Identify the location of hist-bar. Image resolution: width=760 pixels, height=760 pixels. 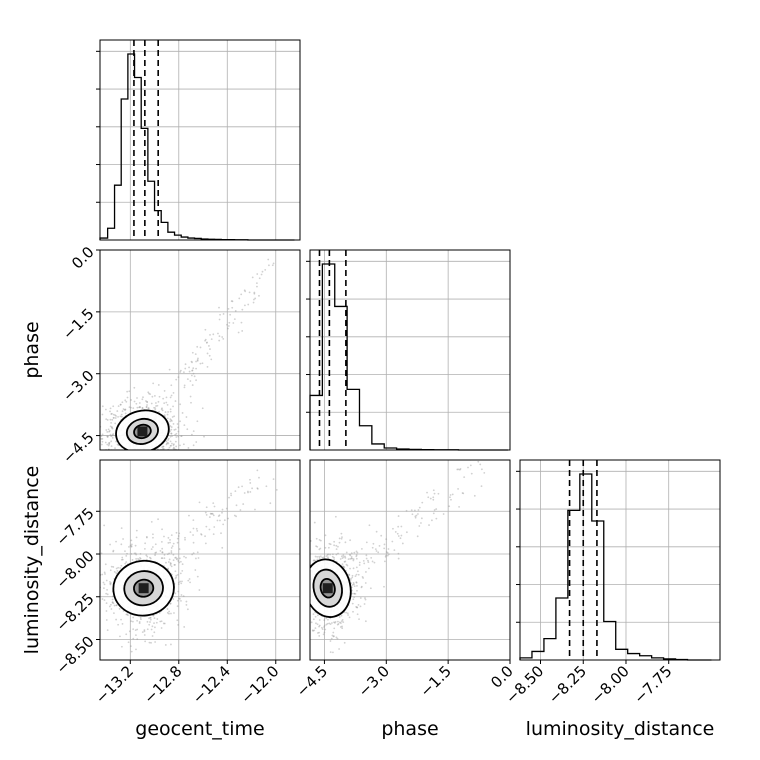
(634, 657).